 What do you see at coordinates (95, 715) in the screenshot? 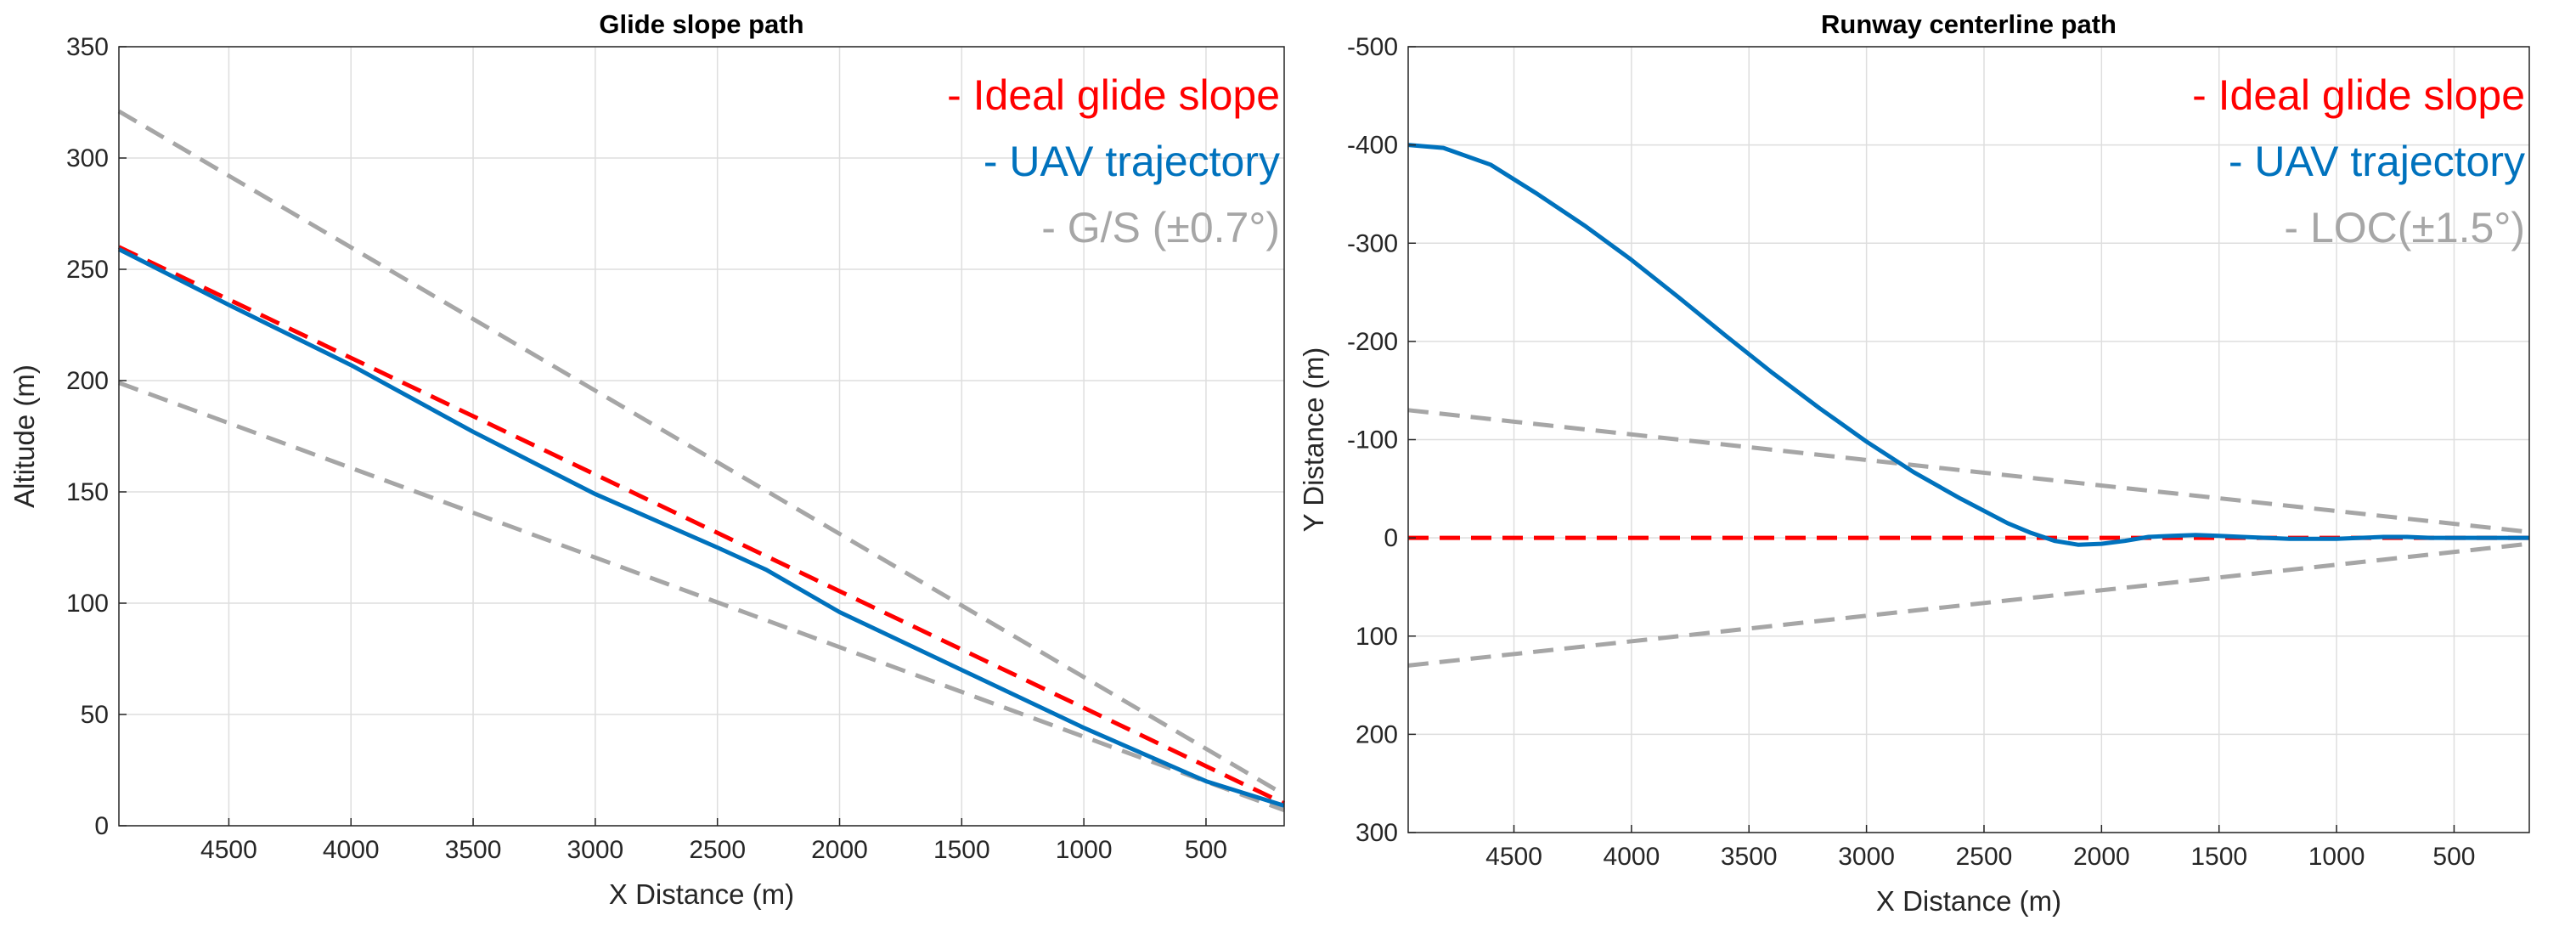
I see `y-tick-label: 50` at bounding box center [95, 715].